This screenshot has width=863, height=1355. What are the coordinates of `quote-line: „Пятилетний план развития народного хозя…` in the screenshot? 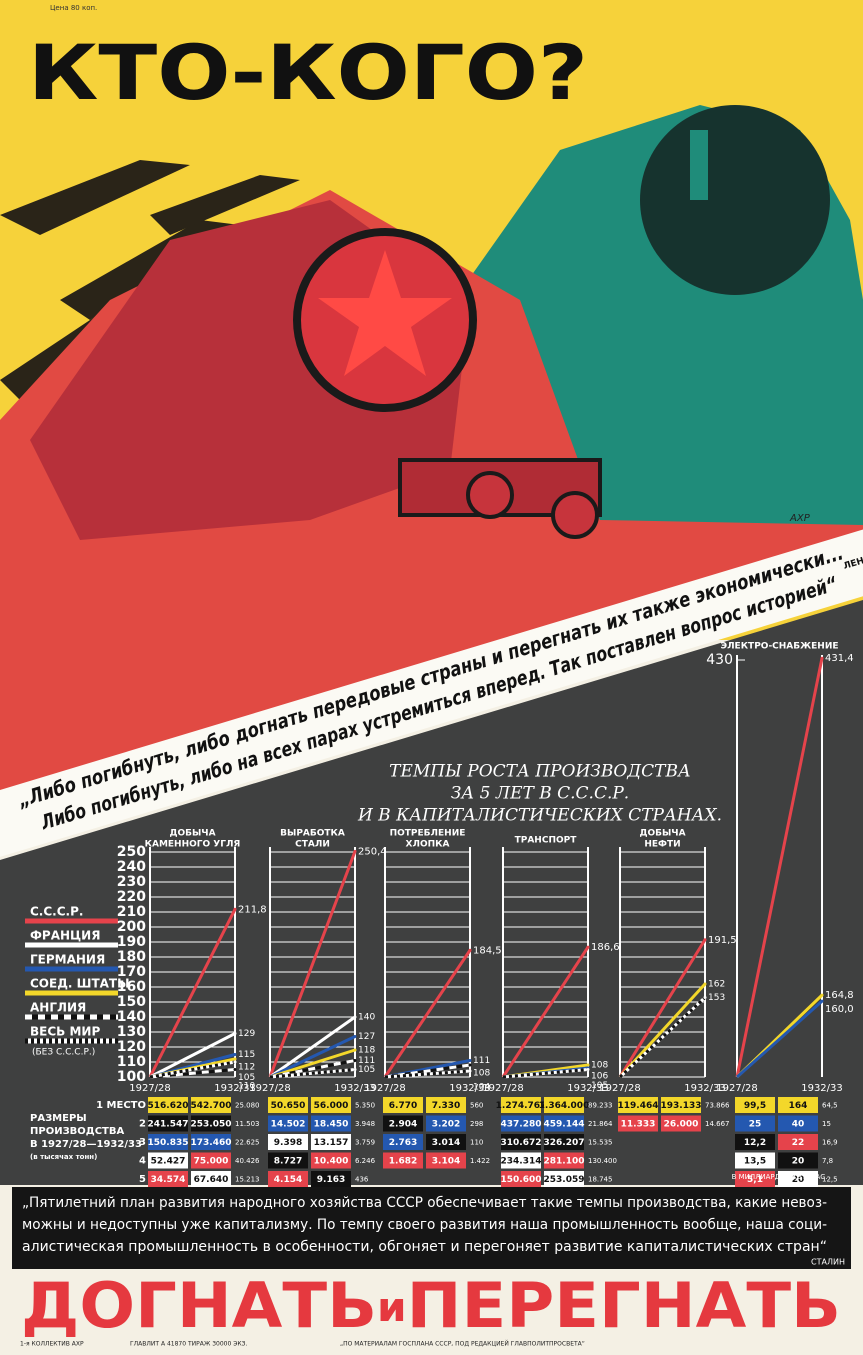 It's located at (424, 1203).